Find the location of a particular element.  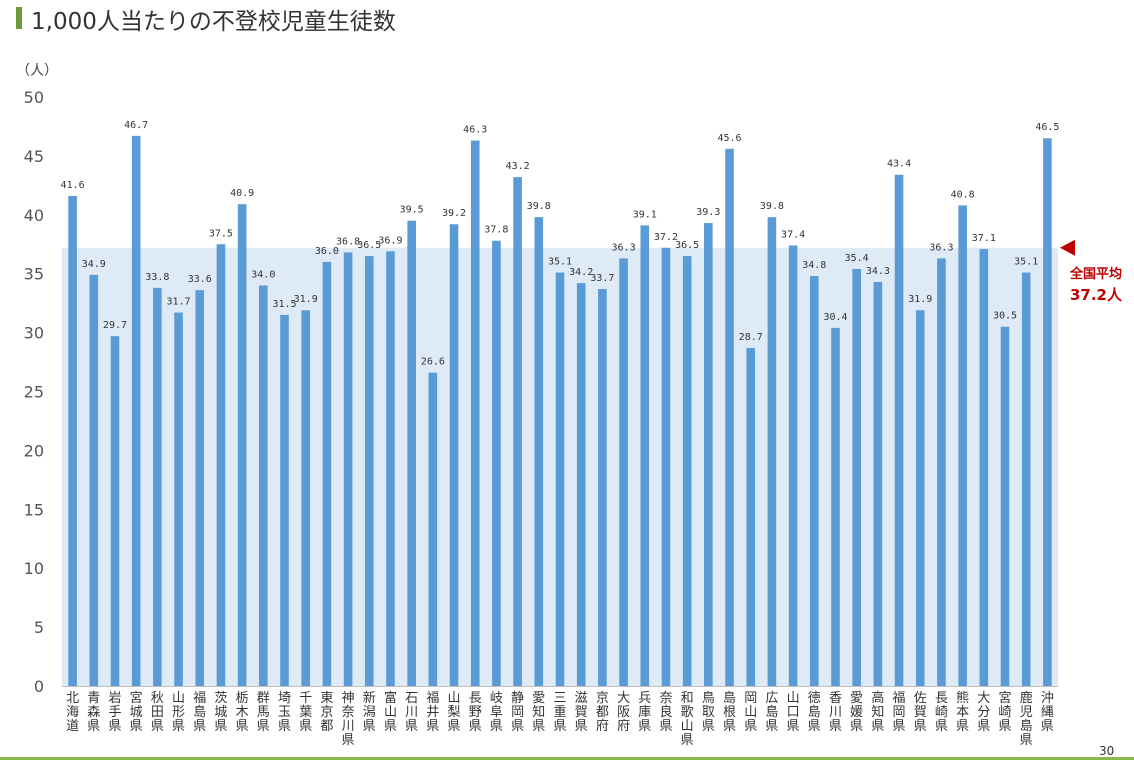

category-label: 石川県 is located at coordinates (411, 712).